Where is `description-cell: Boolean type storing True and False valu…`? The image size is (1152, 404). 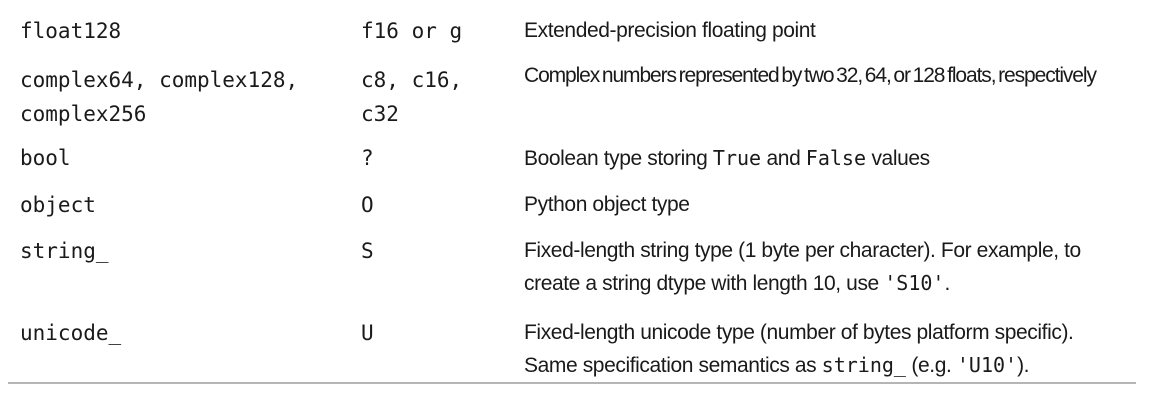
description-cell: Boolean type storing True and False valu… is located at coordinates (824, 158).